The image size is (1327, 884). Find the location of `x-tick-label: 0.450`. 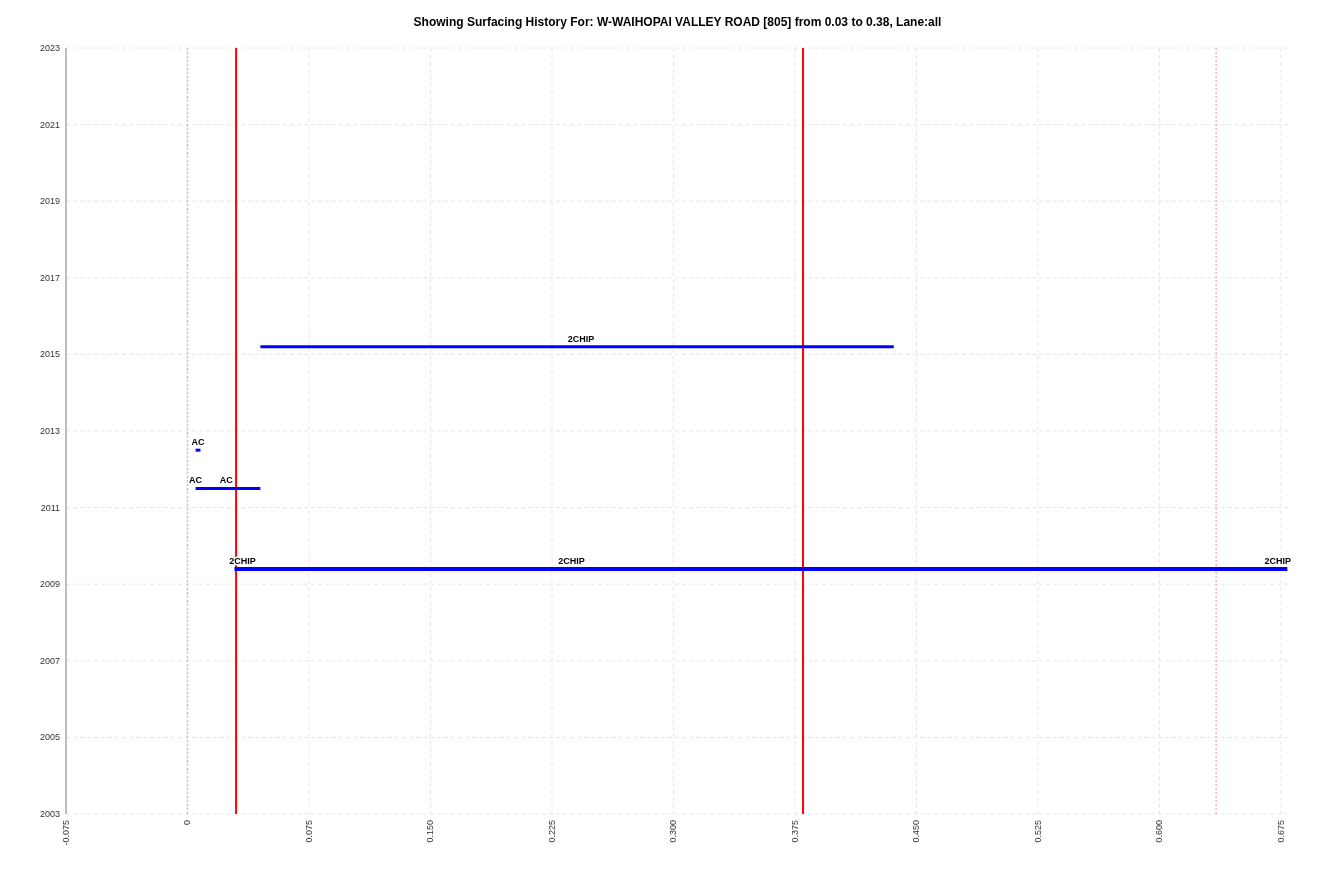

x-tick-label: 0.450 is located at coordinates (916, 831).